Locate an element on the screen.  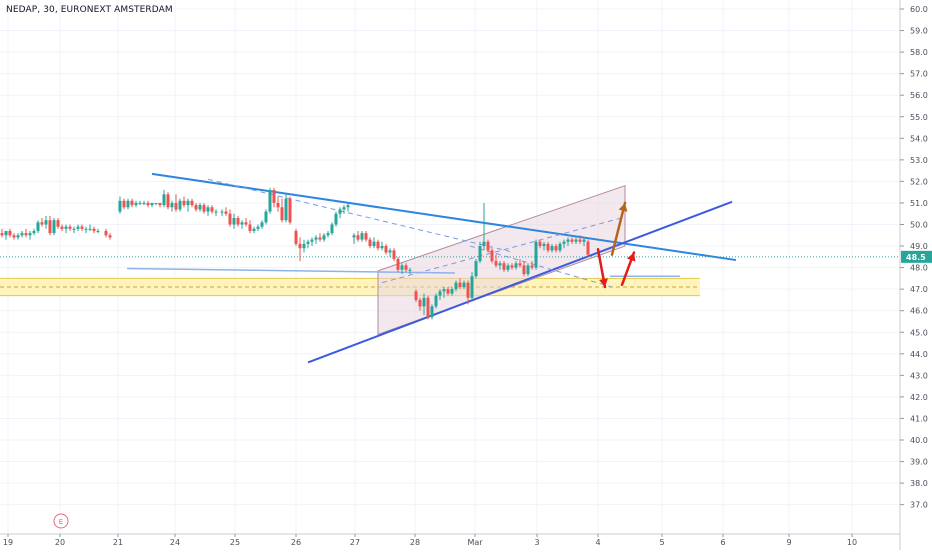
time-tick-label: 4 is located at coordinates (597, 542).